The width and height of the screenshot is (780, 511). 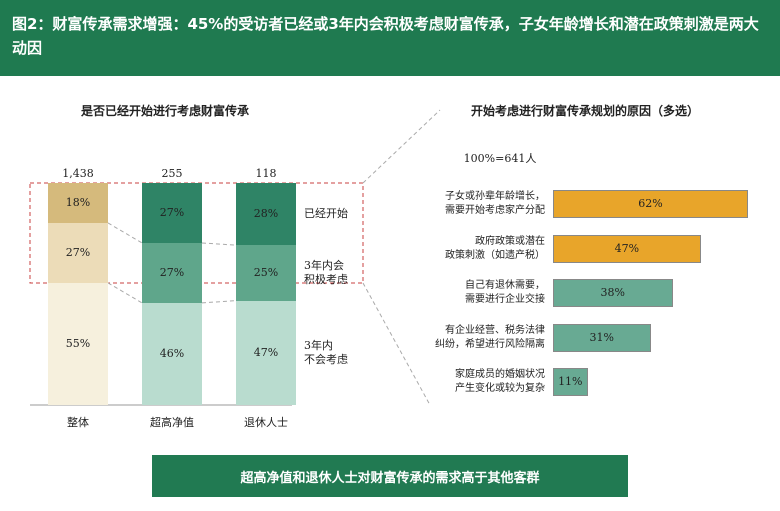 I want to click on y-tick-label: 政府政策或潜在 政策刺激（如遗产税）, so click(x=495, y=248).